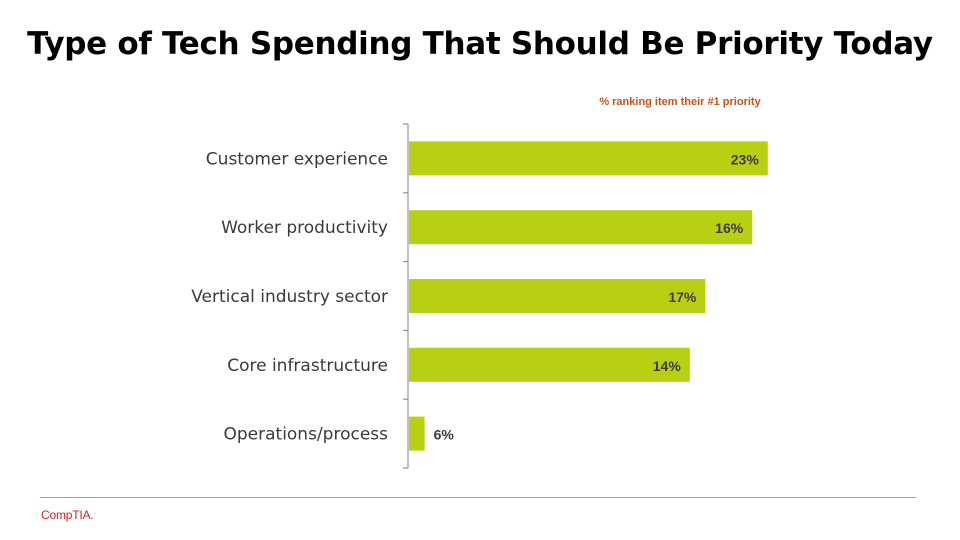 The image size is (960, 540). What do you see at coordinates (680, 102) in the screenshot?
I see `chart-subtitle: % ranking item their #1 priority` at bounding box center [680, 102].